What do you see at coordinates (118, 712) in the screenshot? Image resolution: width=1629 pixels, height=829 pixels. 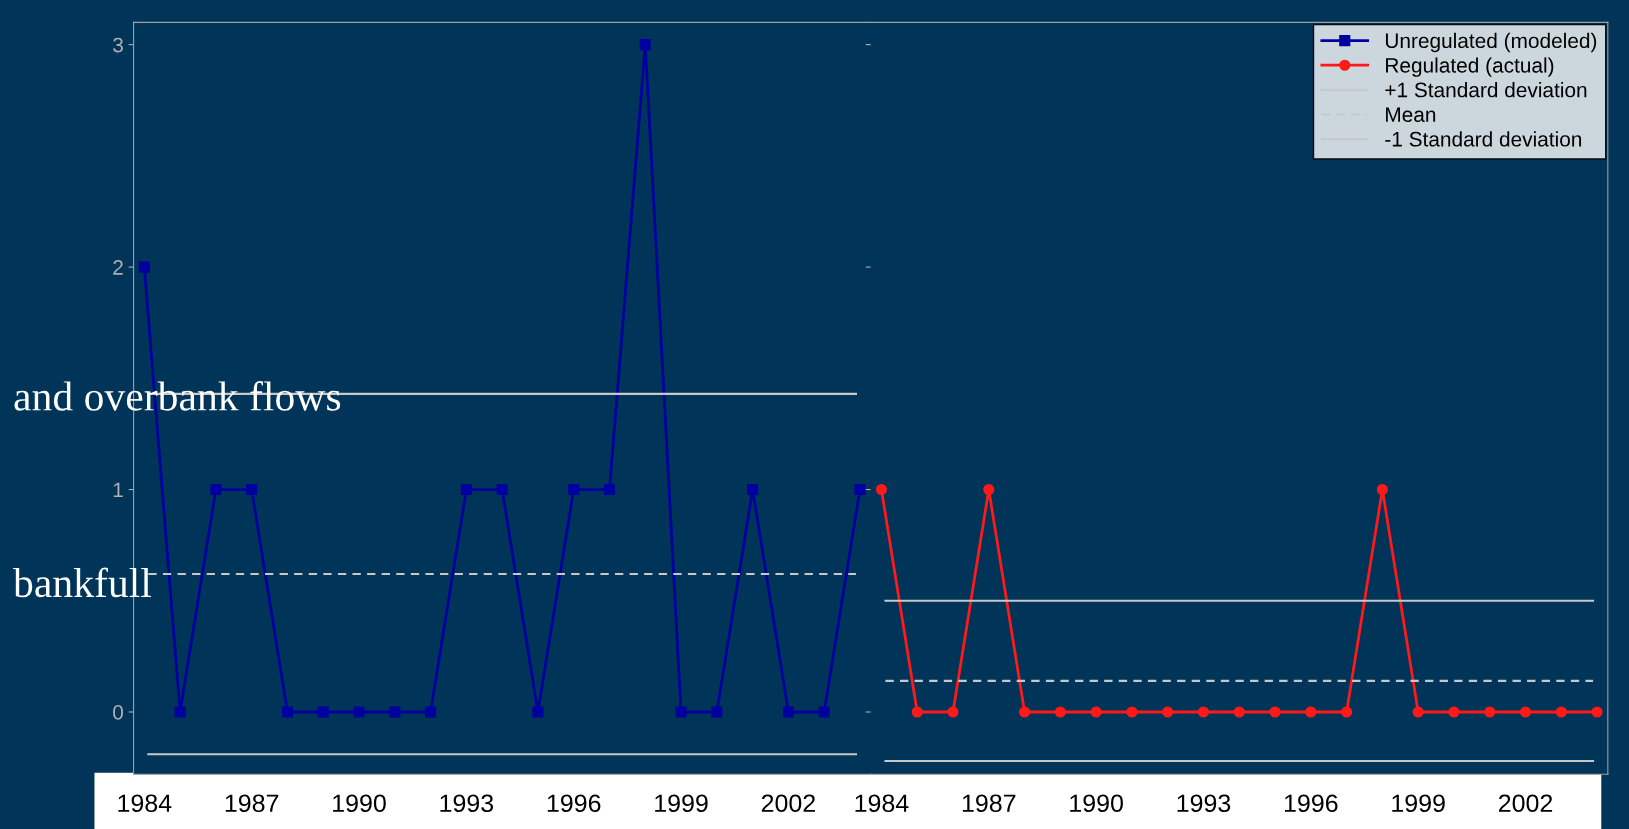 I see `y-tick-label: 0` at bounding box center [118, 712].